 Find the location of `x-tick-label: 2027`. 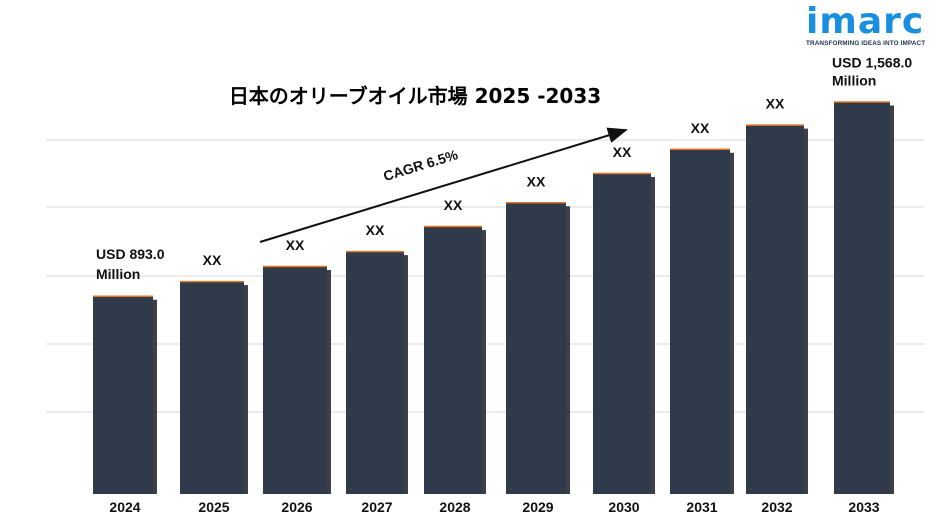

x-tick-label: 2027 is located at coordinates (376, 507).